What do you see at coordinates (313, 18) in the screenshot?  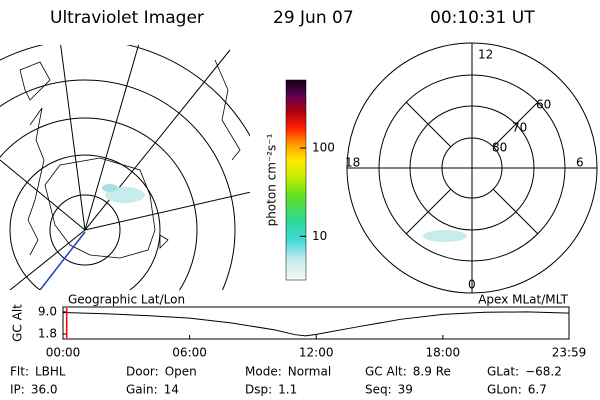 I see `date: 29 Jun 07` at bounding box center [313, 18].